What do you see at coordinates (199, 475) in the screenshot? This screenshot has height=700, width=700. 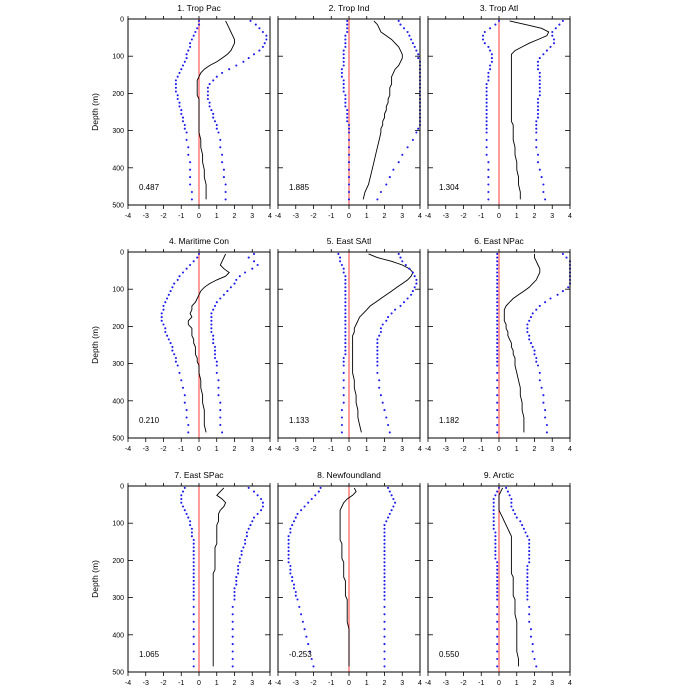 I see `panel-title: 7. East SPac` at bounding box center [199, 475].